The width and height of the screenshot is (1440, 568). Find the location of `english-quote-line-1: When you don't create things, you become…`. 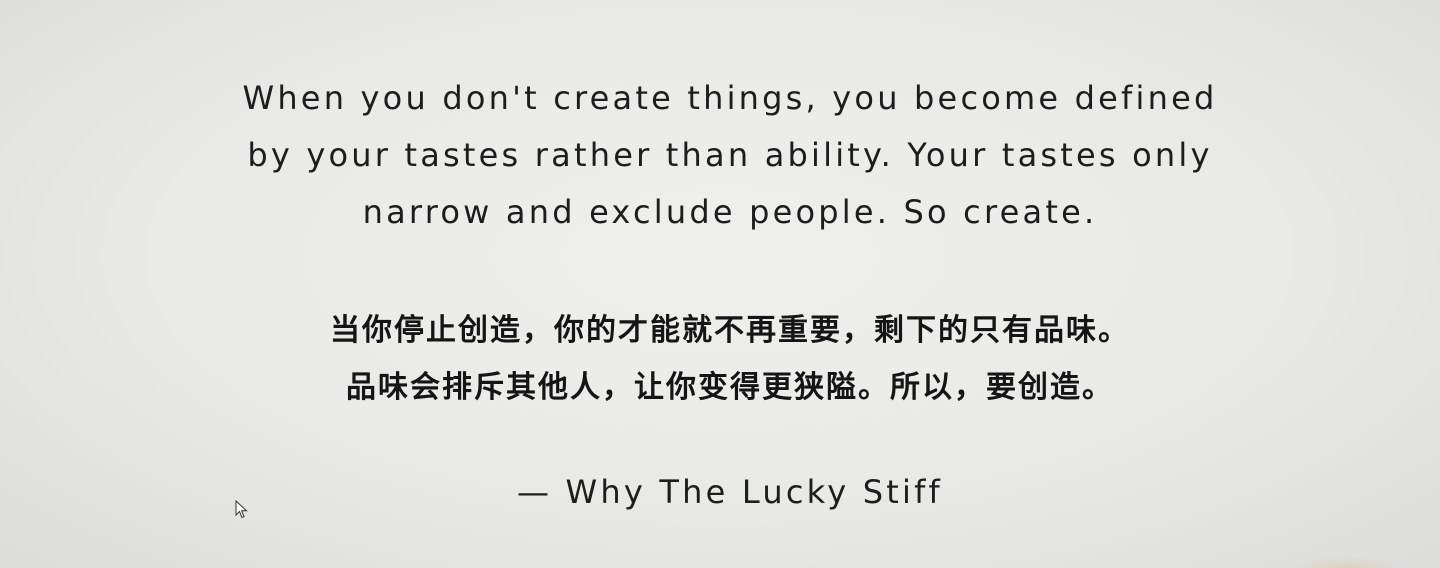

english-quote-line-1: When you don't create things, you become… is located at coordinates (730, 98).